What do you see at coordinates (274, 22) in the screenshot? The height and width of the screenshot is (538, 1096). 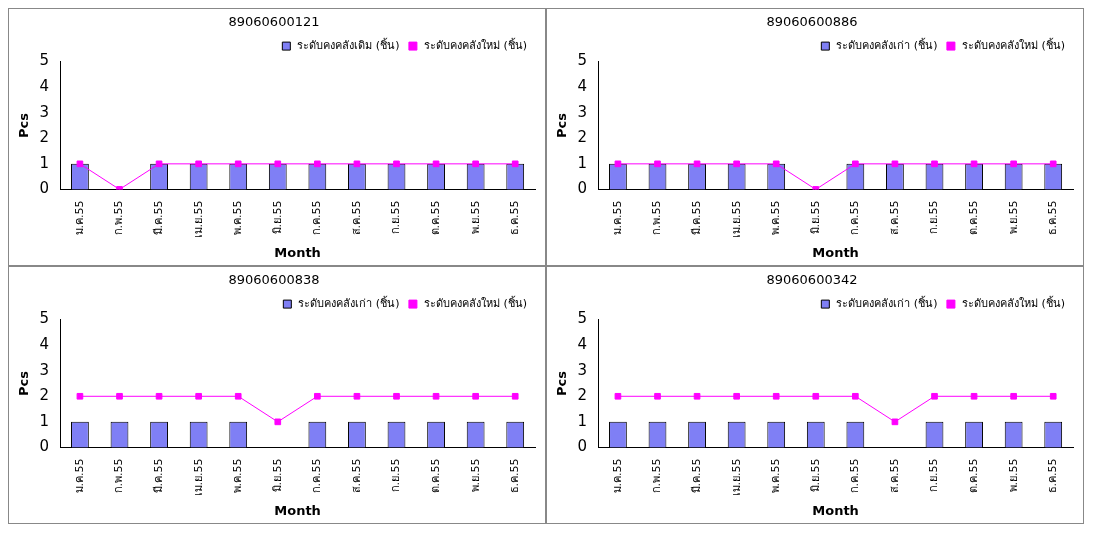 I see `chart-title: 89060600121` at bounding box center [274, 22].